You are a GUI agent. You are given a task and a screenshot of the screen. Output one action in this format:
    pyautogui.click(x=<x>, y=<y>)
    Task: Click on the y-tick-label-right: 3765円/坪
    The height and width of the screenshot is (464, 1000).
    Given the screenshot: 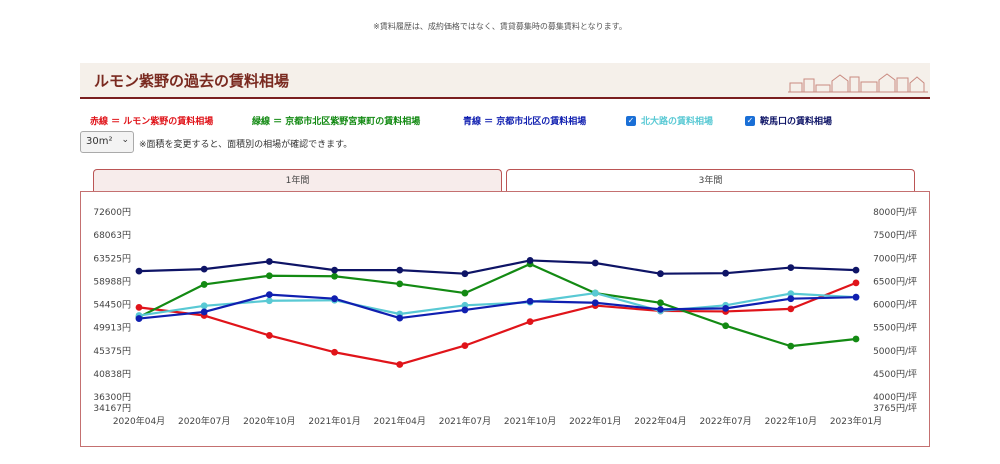 What is the action you would take?
    pyautogui.click(x=895, y=408)
    